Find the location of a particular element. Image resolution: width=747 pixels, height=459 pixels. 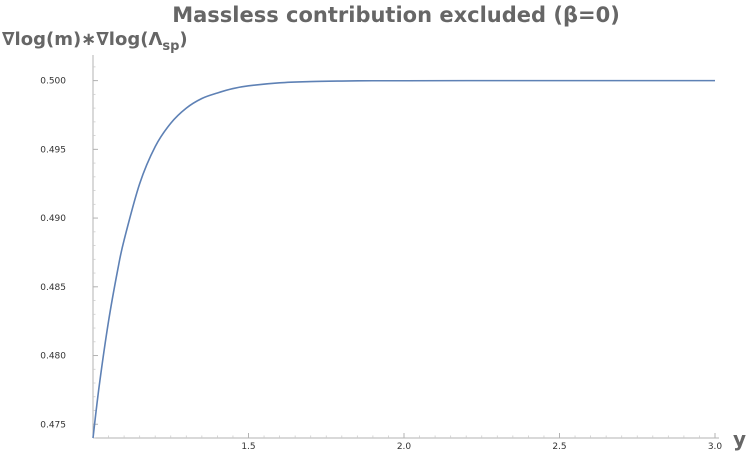

x-ticks: 1.5 2.0 2.5 3.0 is located at coordinates (407, 442).